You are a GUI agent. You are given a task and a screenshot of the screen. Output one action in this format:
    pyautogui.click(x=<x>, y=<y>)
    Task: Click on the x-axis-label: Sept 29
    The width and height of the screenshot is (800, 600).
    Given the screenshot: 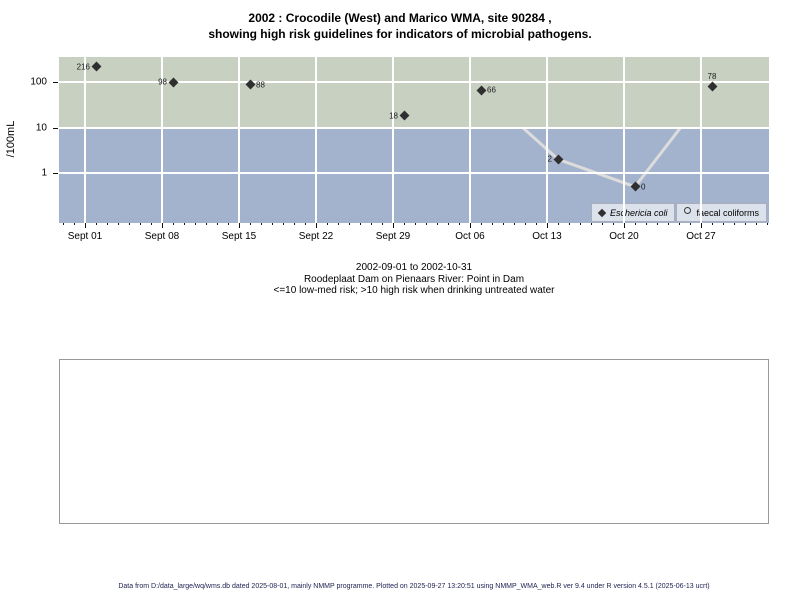 What is the action you would take?
    pyautogui.click(x=393, y=236)
    